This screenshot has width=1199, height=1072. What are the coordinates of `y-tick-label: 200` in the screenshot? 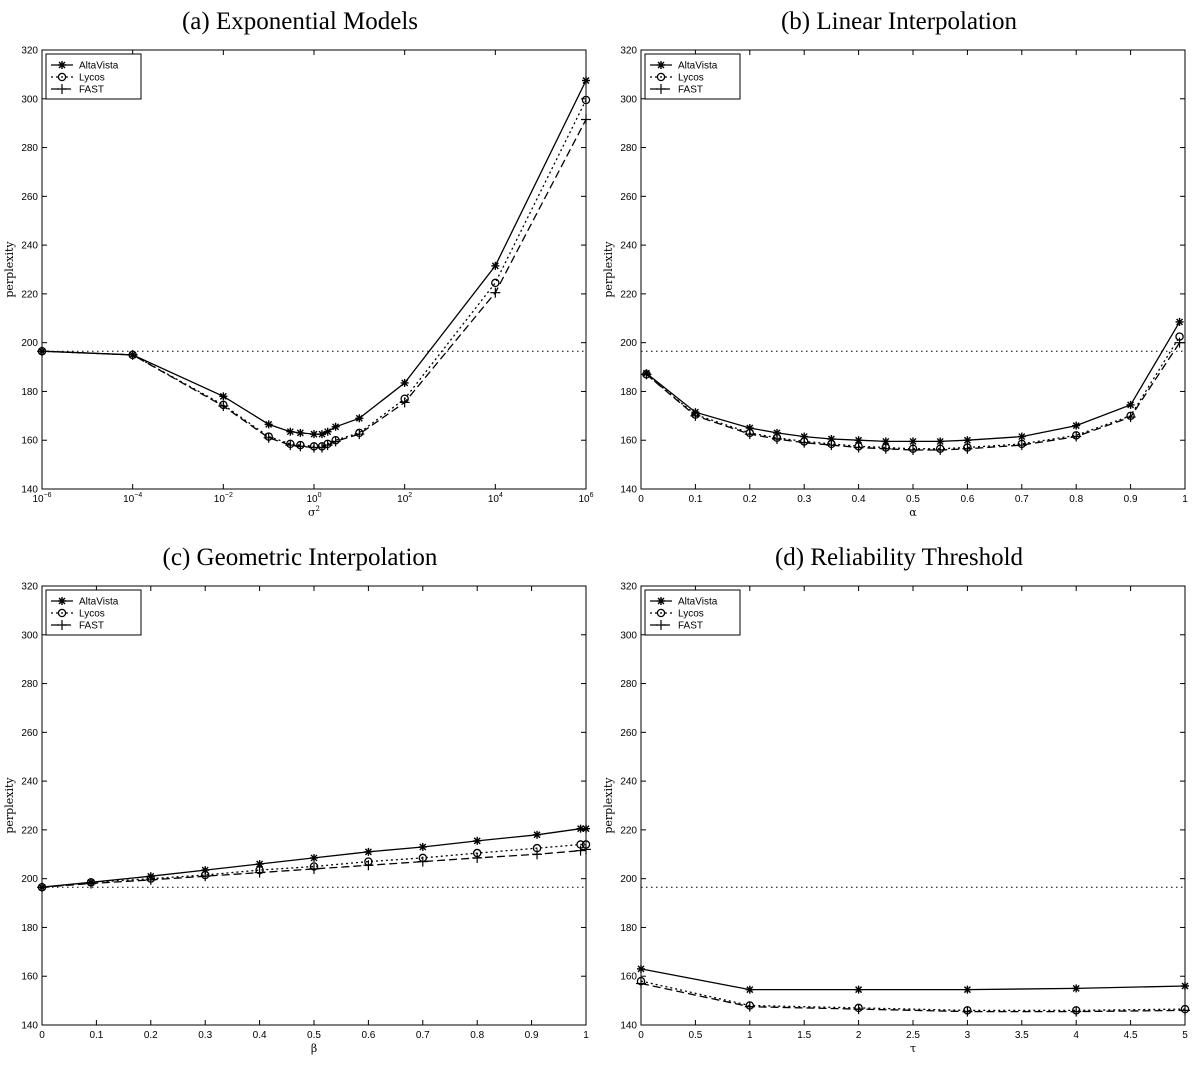 It's located at (628, 343).